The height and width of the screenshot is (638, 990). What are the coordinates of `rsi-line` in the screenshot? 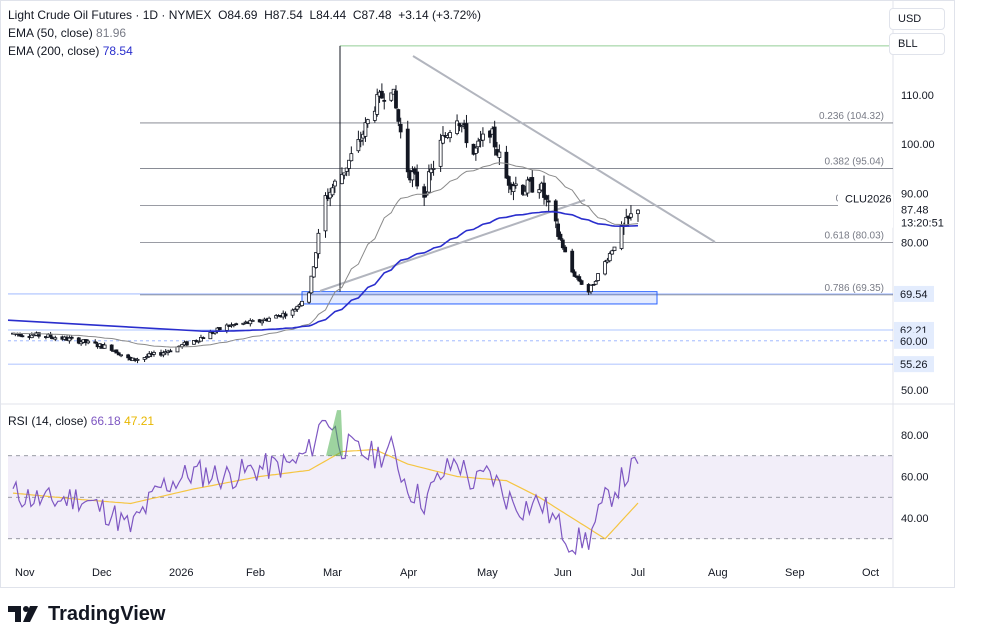 It's located at (325, 487).